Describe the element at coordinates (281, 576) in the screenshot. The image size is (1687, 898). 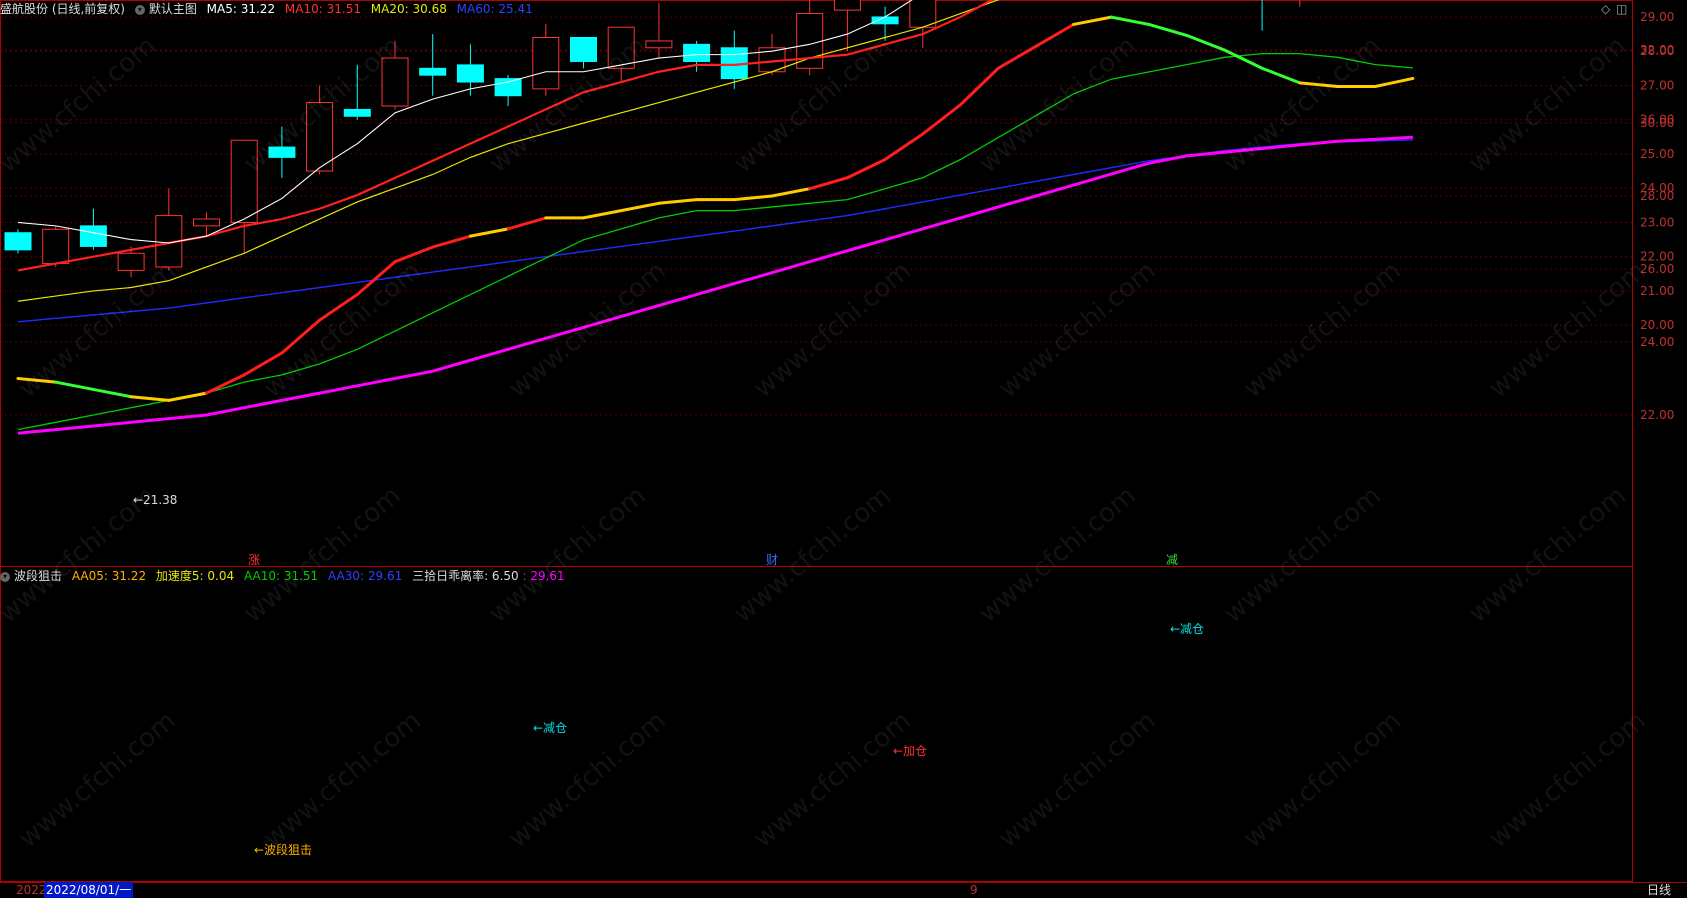
I see `aa10-value: AA10: 31.51` at that location.